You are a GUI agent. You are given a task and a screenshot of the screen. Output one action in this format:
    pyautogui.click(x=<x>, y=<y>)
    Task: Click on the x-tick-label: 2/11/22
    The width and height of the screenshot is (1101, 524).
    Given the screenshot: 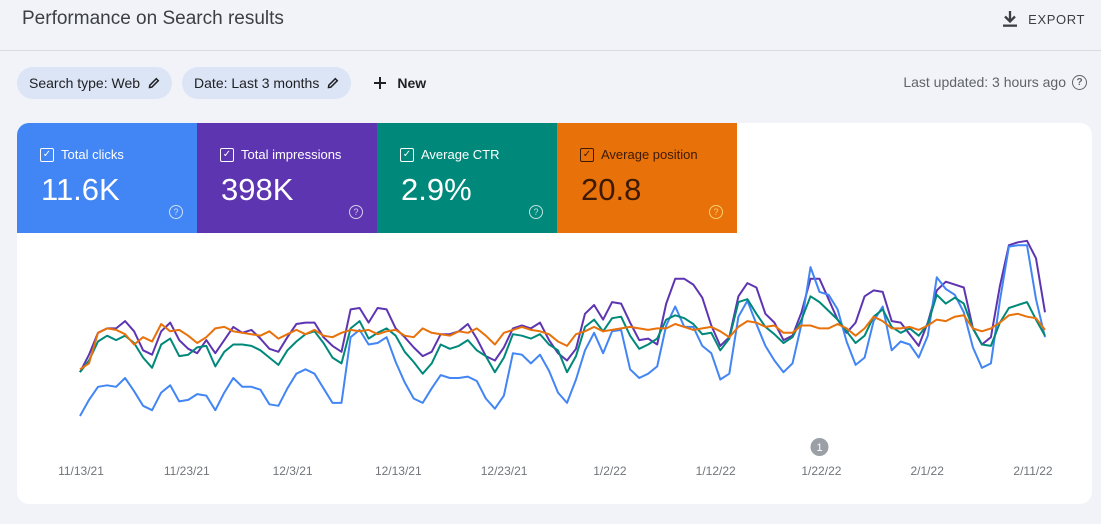 What is the action you would take?
    pyautogui.click(x=1032, y=471)
    